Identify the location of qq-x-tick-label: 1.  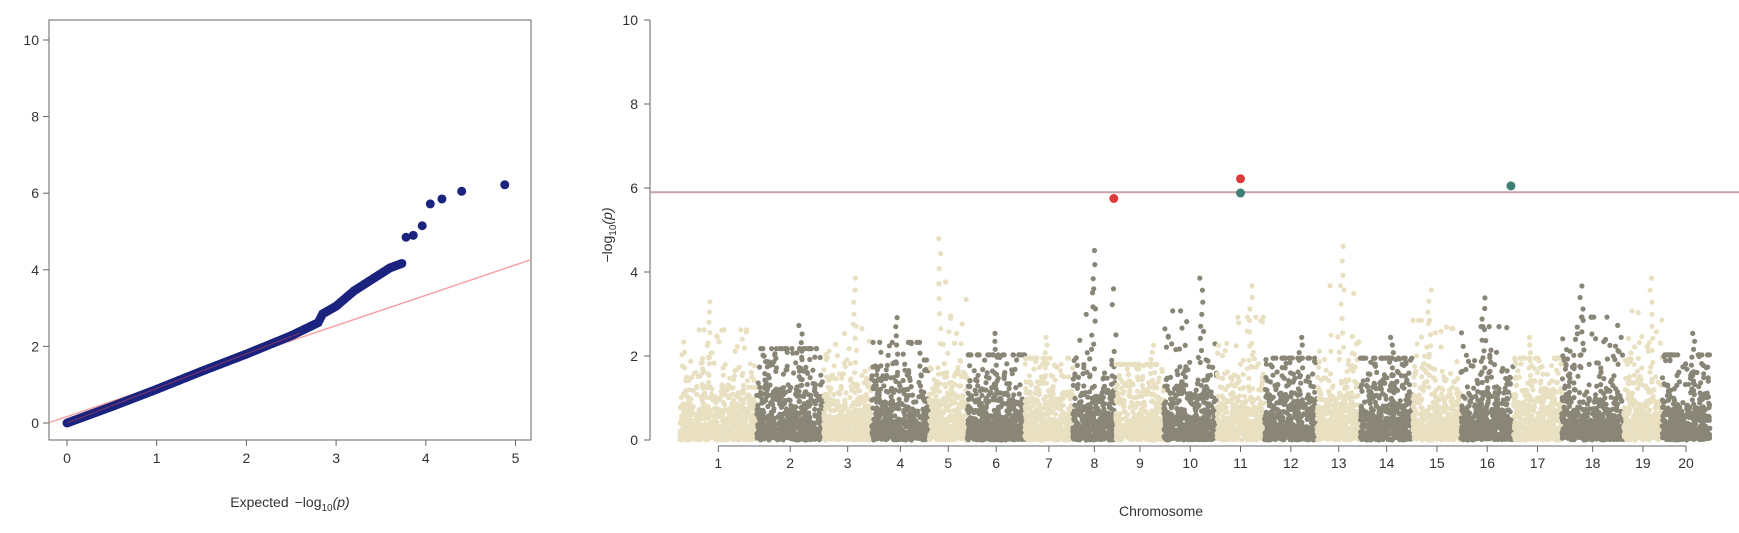
(157, 458).